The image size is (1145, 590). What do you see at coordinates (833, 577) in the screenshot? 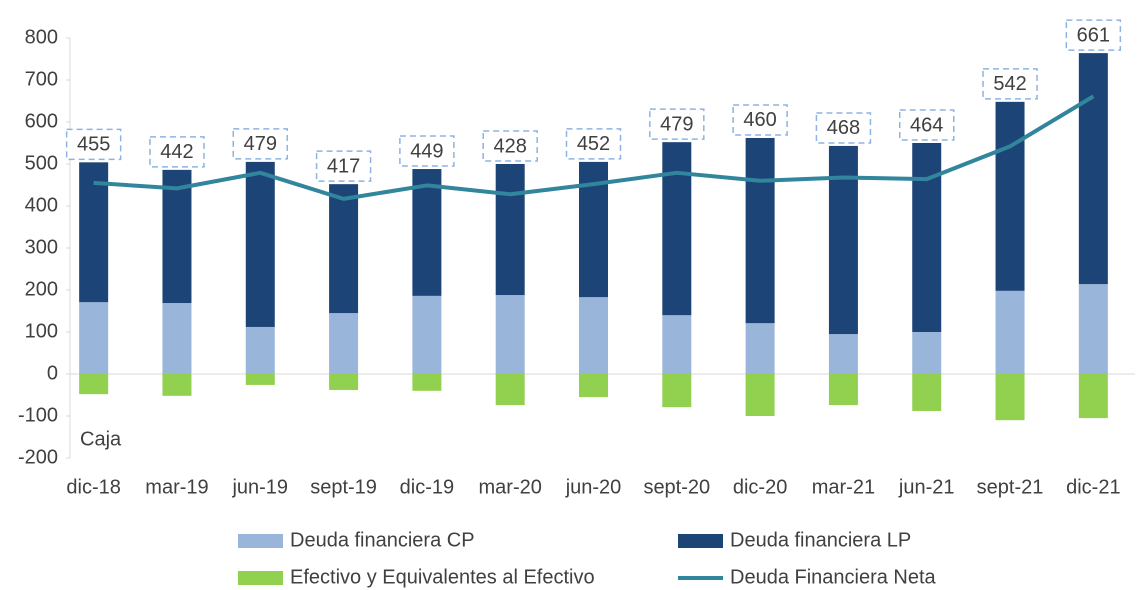
I see `legend-label: Deuda Financiera Neta` at bounding box center [833, 577].